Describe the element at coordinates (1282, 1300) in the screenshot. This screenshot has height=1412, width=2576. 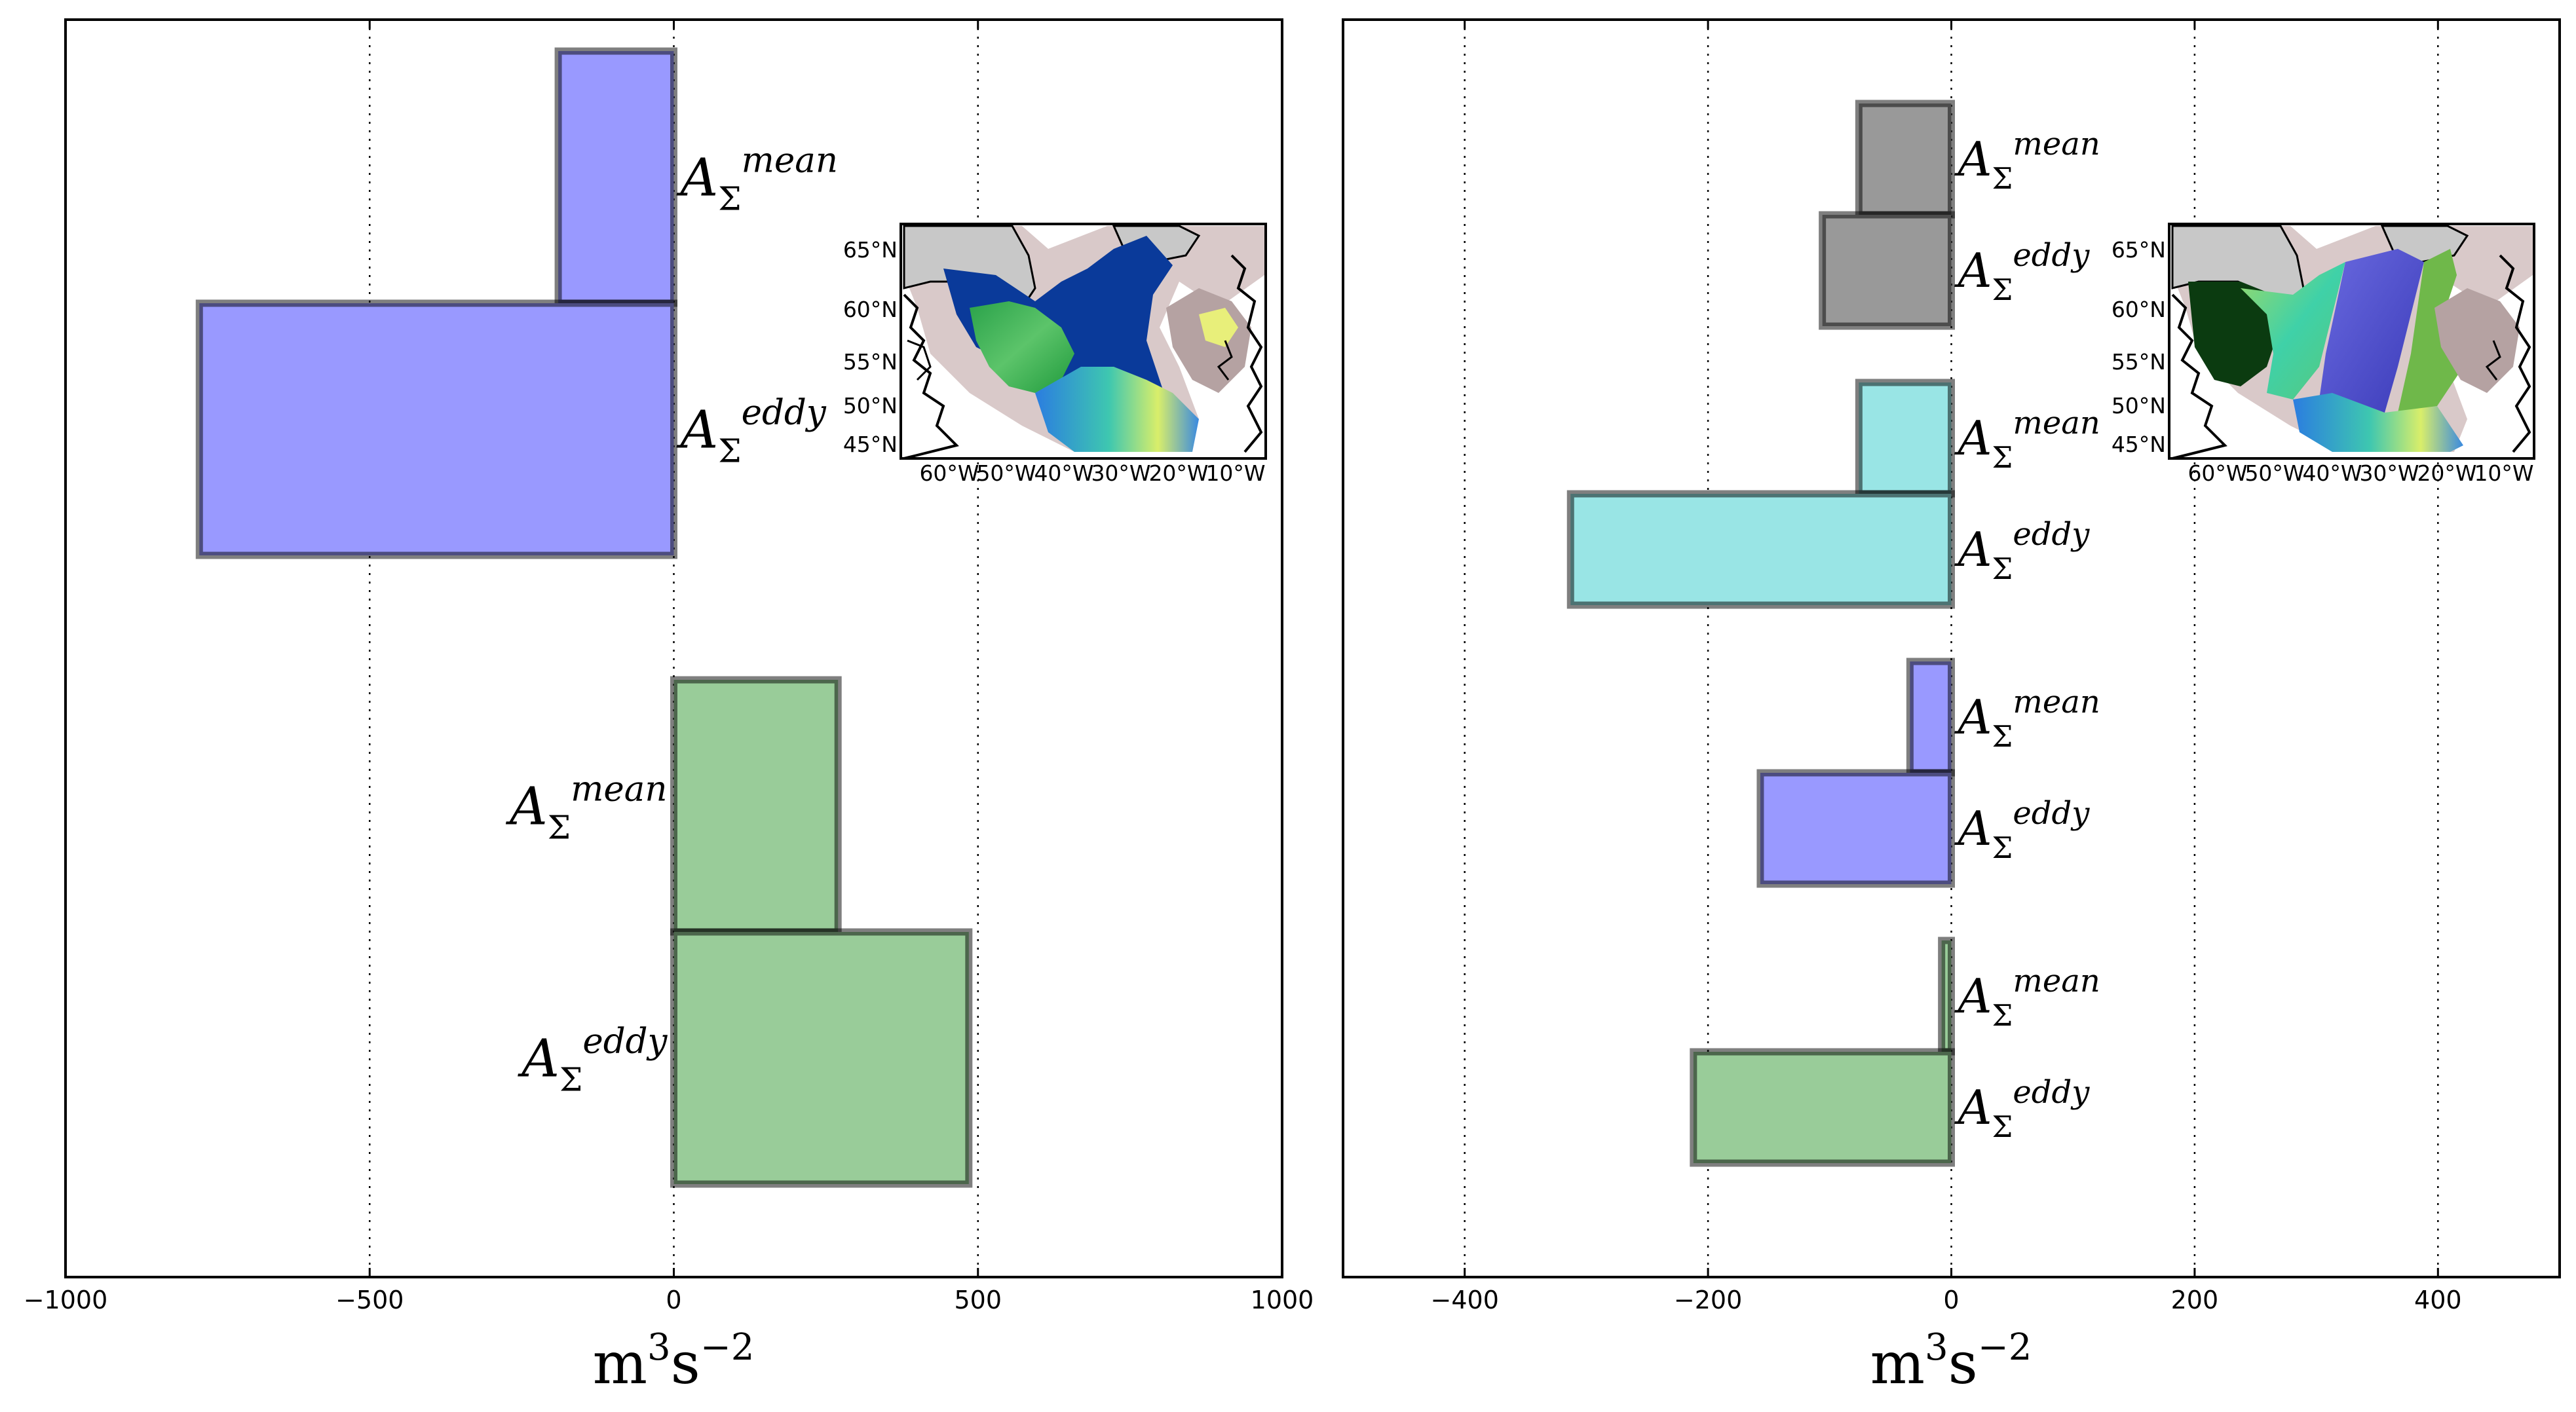
I see `x-tick-label: 1000` at that location.